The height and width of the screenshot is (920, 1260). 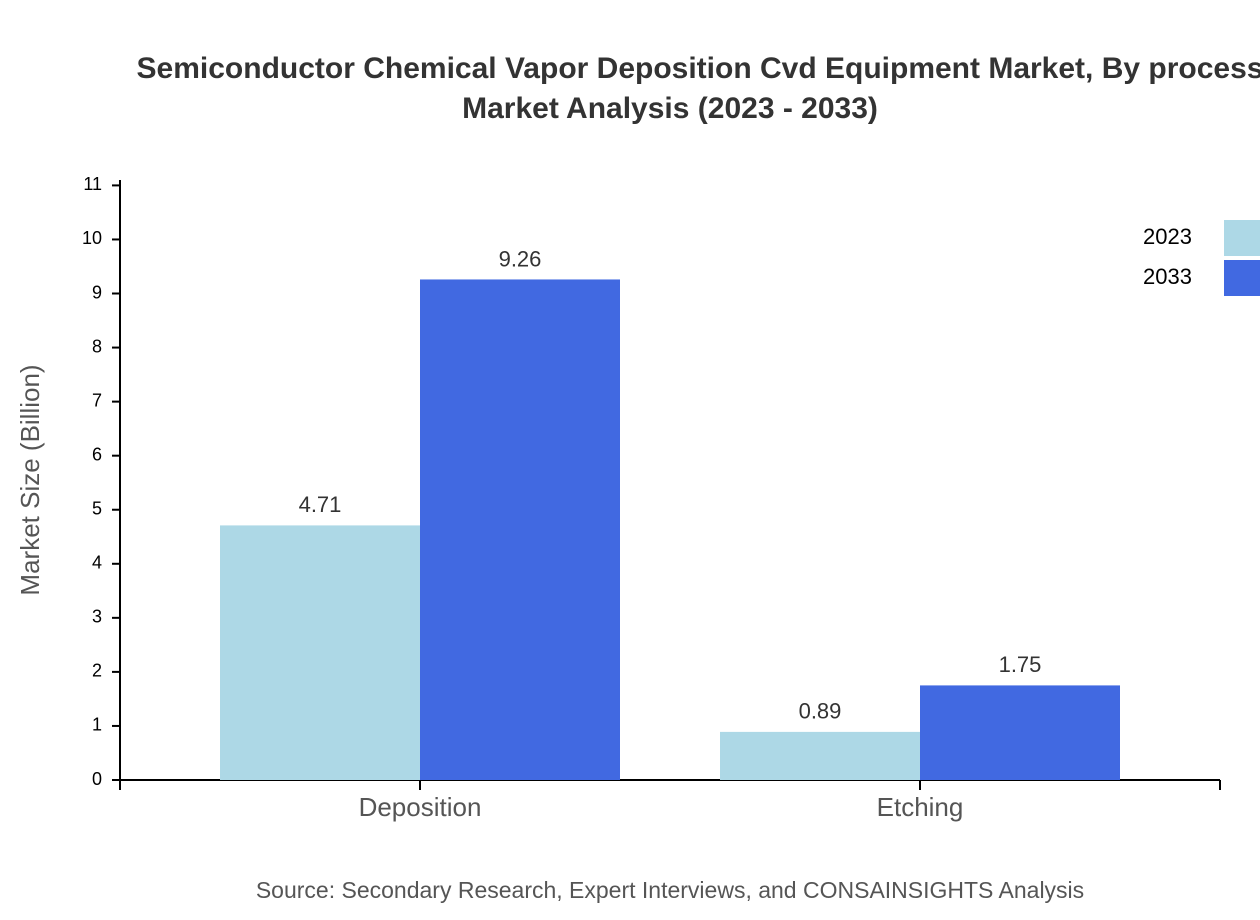 What do you see at coordinates (97, 779) in the screenshot?
I see `y-tick-label: 0` at bounding box center [97, 779].